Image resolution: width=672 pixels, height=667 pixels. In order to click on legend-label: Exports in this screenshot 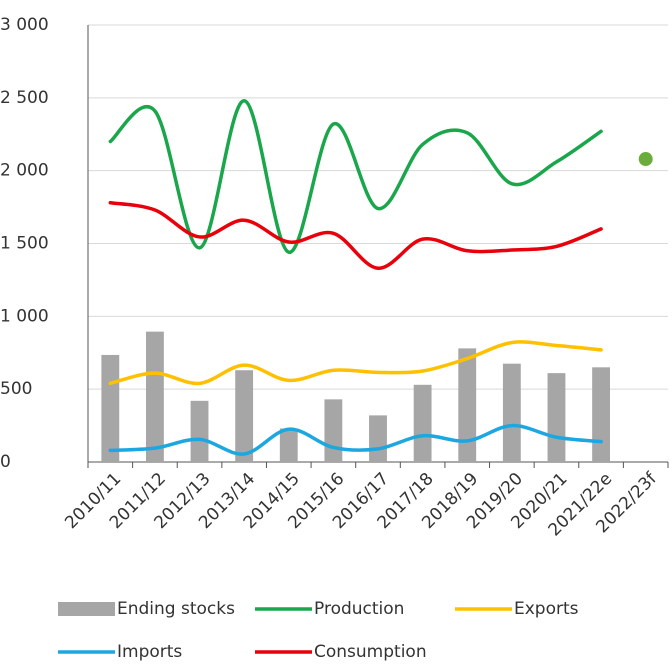, I will do `click(546, 609)`.